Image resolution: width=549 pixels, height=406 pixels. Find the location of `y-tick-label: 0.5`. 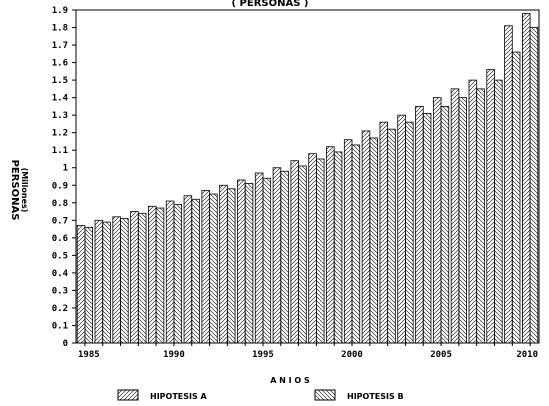

y-tick-label: 0.5 is located at coordinates (60, 256).